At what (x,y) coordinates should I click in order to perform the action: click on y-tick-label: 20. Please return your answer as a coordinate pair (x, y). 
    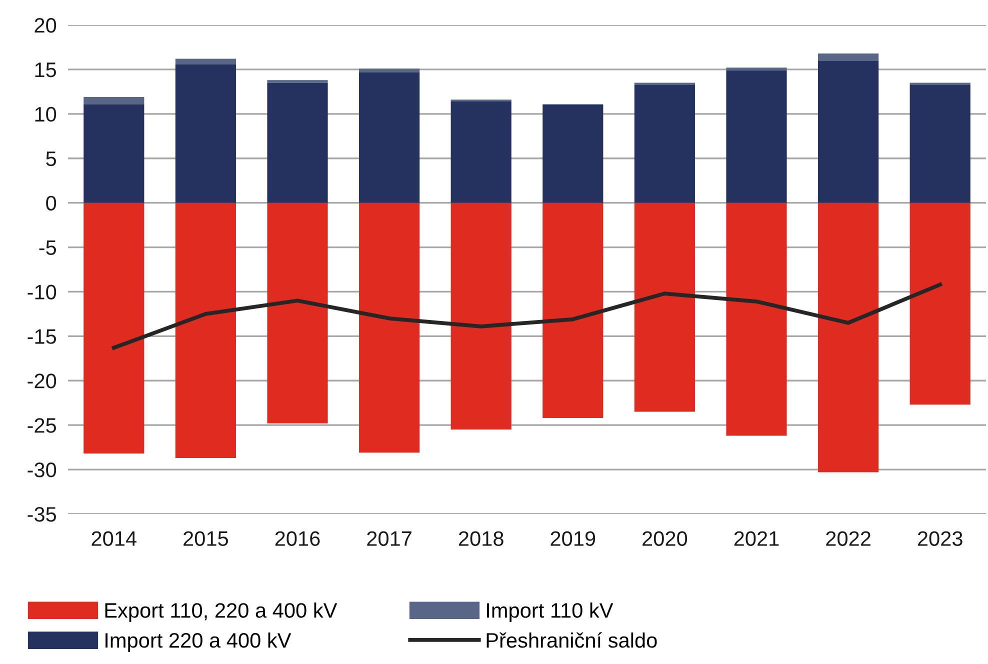
    Looking at the image, I should click on (45, 25).